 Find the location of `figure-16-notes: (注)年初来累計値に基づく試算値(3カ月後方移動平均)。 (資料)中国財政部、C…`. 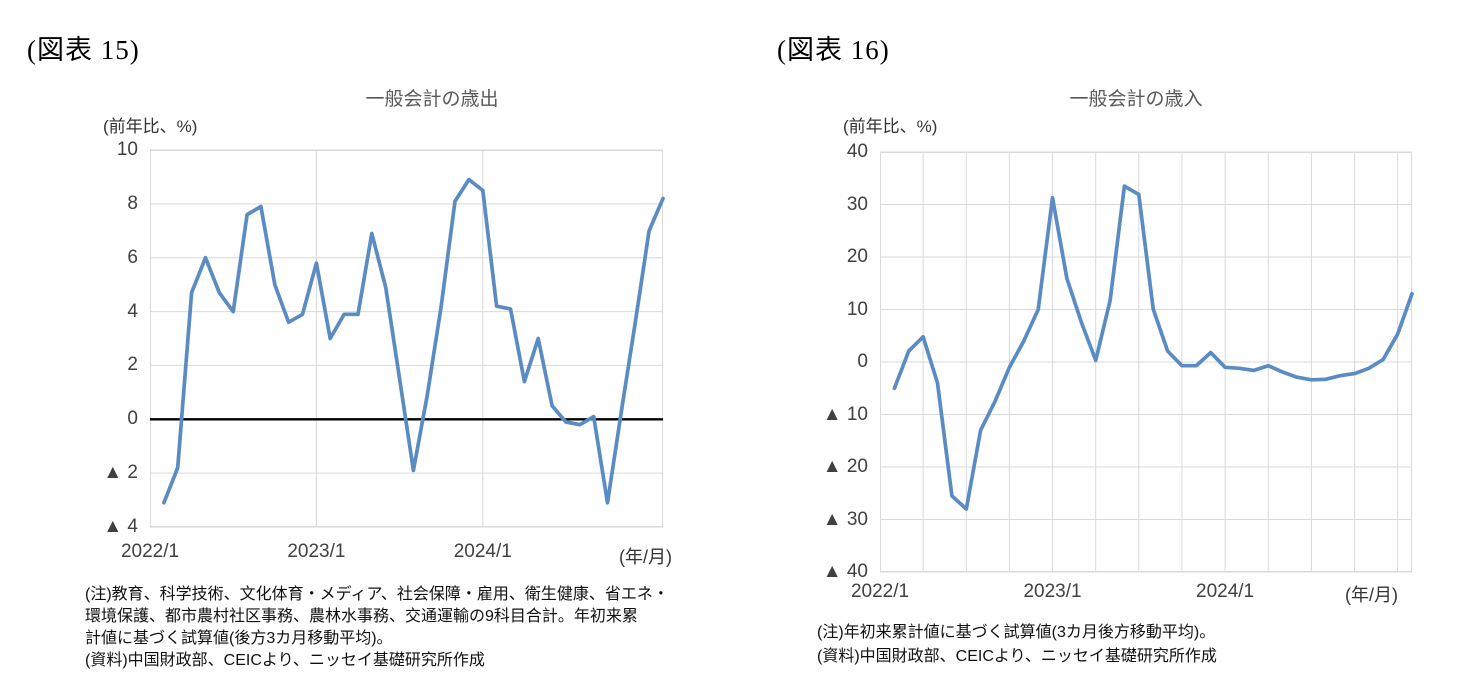

figure-16-notes: (注)年初来累計値に基づく試算値(3カ月後方移動平均)。 (資料)中国財政部、C… is located at coordinates (1017, 645).